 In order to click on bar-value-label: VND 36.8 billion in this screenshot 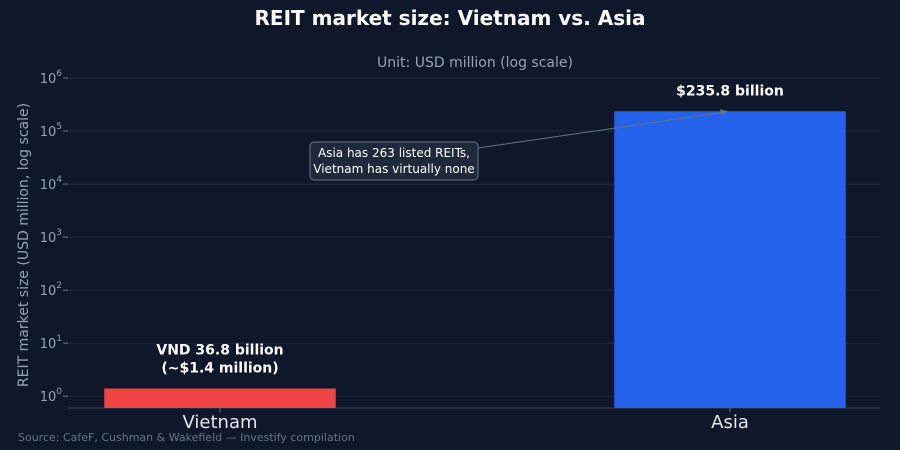, I will do `click(219, 350)`.